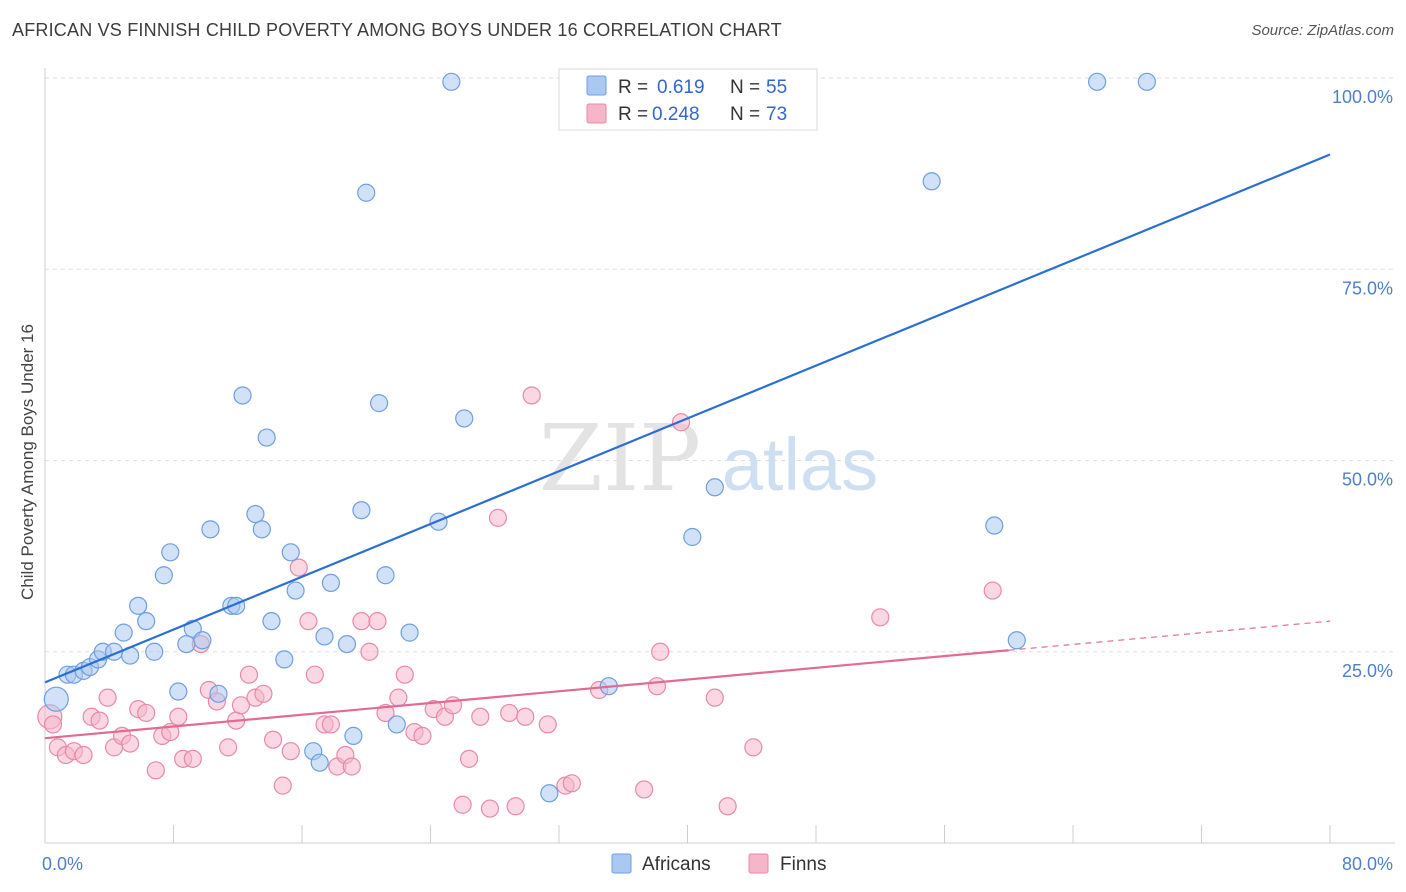  Describe the element at coordinates (776, 114) in the screenshot. I see `legend-n-value-finns: 73` at that location.